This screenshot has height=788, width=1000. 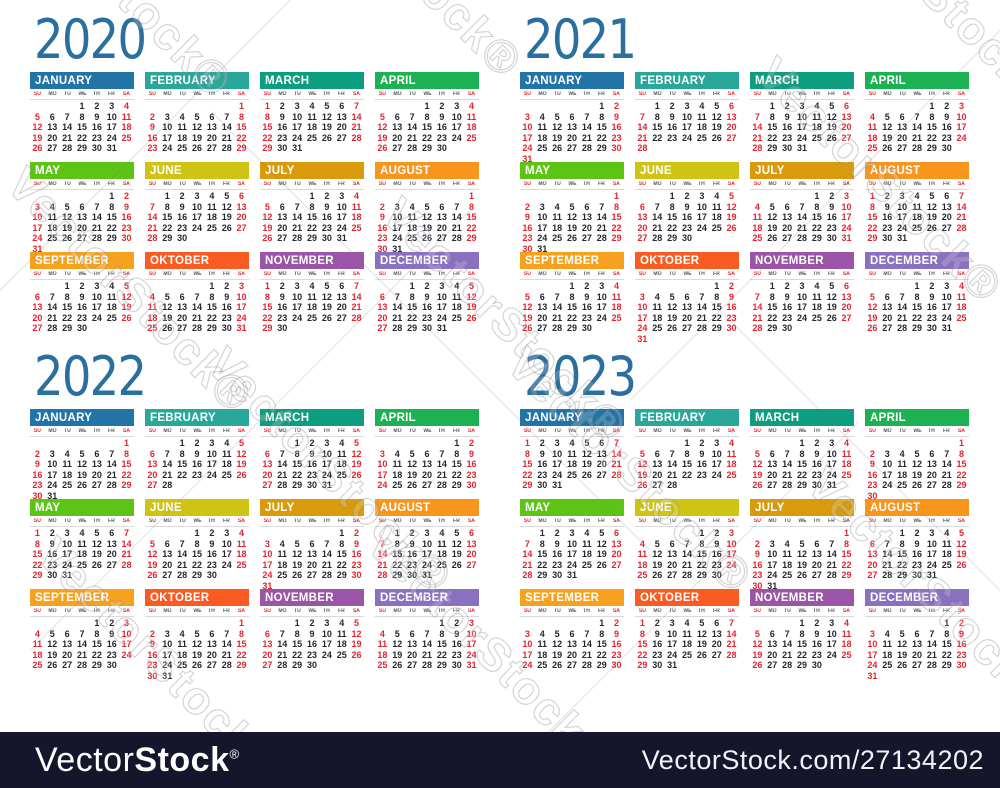 What do you see at coordinates (902, 184) in the screenshot?
I see `weekday-label: TU` at bounding box center [902, 184].